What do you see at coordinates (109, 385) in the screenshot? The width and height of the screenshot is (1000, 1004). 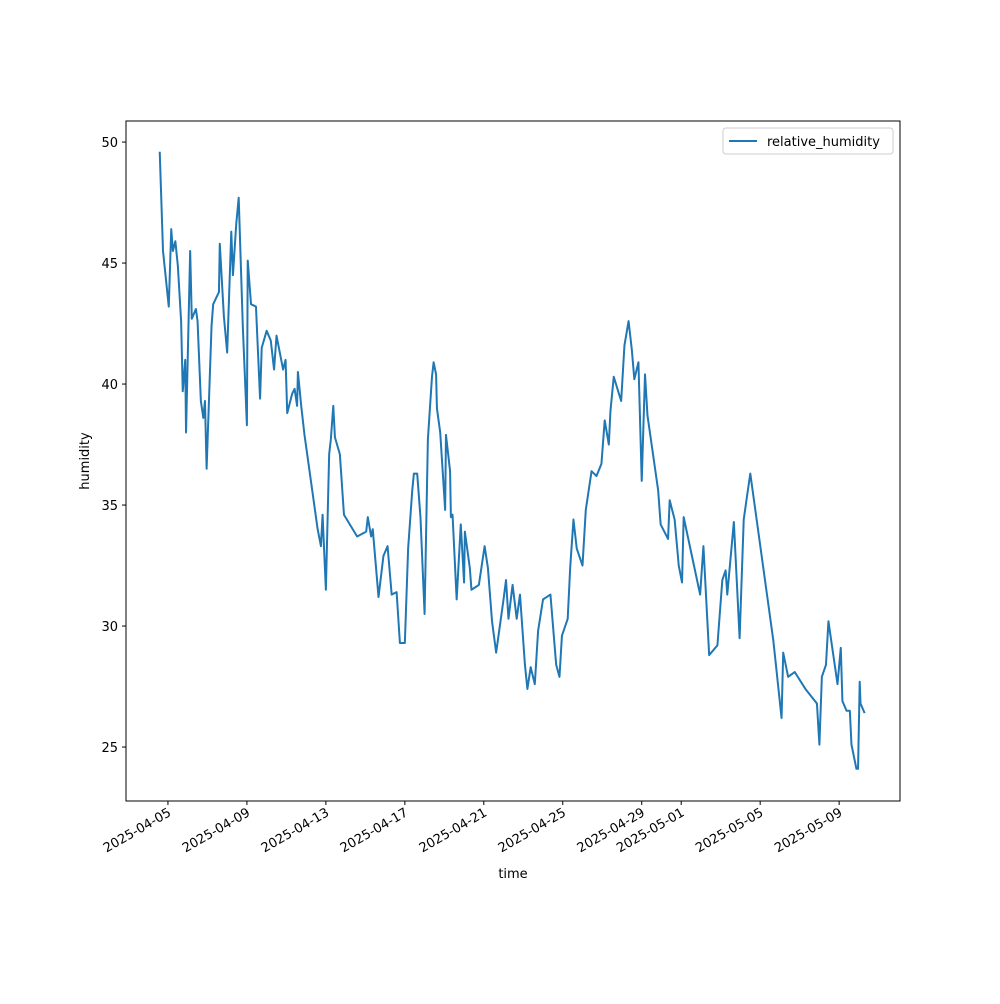 I see `y-tick-label: 40` at bounding box center [109, 385].